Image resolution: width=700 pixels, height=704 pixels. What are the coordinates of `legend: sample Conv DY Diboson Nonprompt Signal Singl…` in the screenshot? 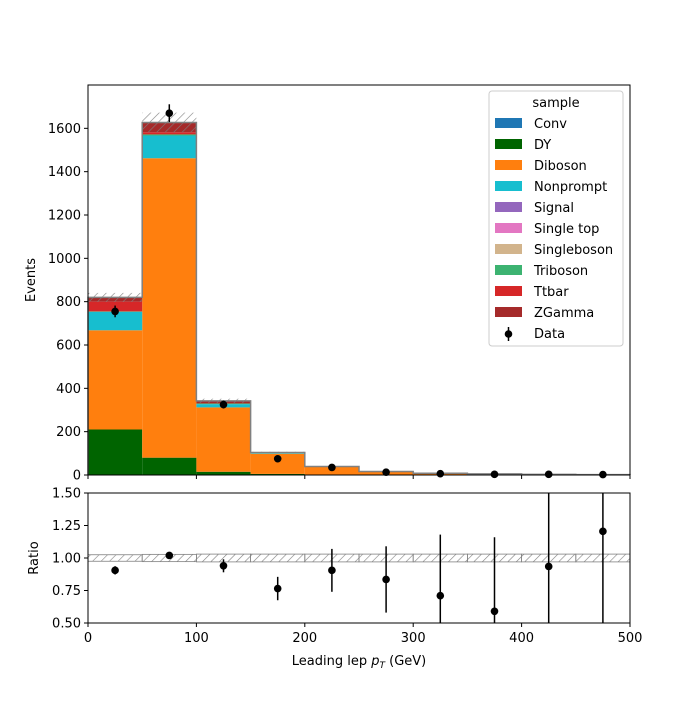 It's located at (556, 218).